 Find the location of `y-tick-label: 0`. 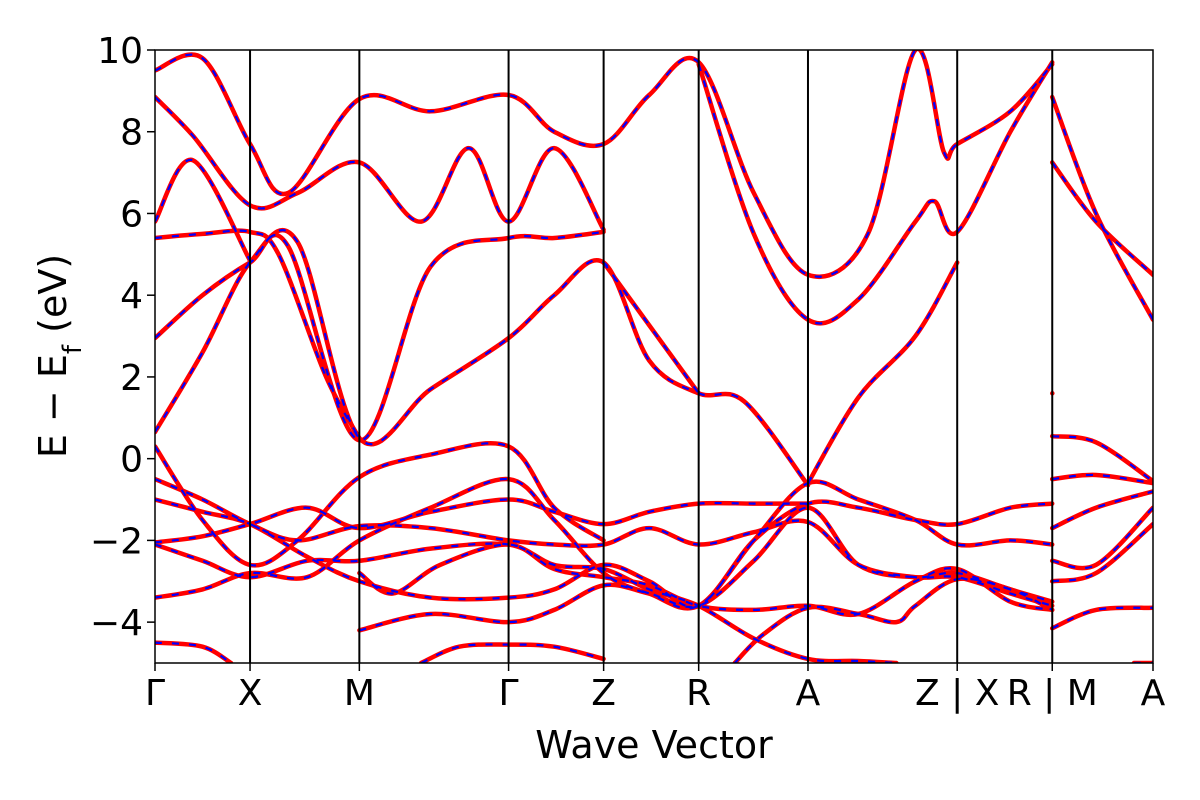

y-tick-label: 0 is located at coordinates (131, 460).